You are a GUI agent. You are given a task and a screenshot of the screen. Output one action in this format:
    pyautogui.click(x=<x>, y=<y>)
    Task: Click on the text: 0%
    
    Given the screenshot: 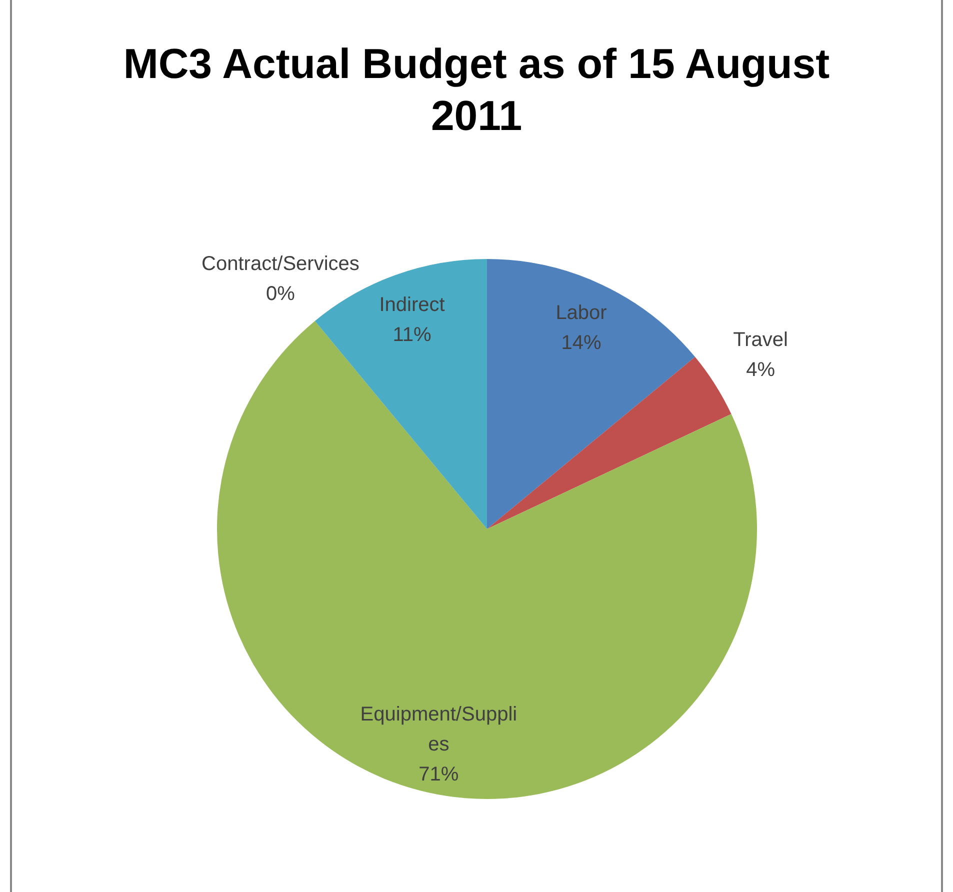 What is the action you would take?
    pyautogui.click(x=280, y=293)
    